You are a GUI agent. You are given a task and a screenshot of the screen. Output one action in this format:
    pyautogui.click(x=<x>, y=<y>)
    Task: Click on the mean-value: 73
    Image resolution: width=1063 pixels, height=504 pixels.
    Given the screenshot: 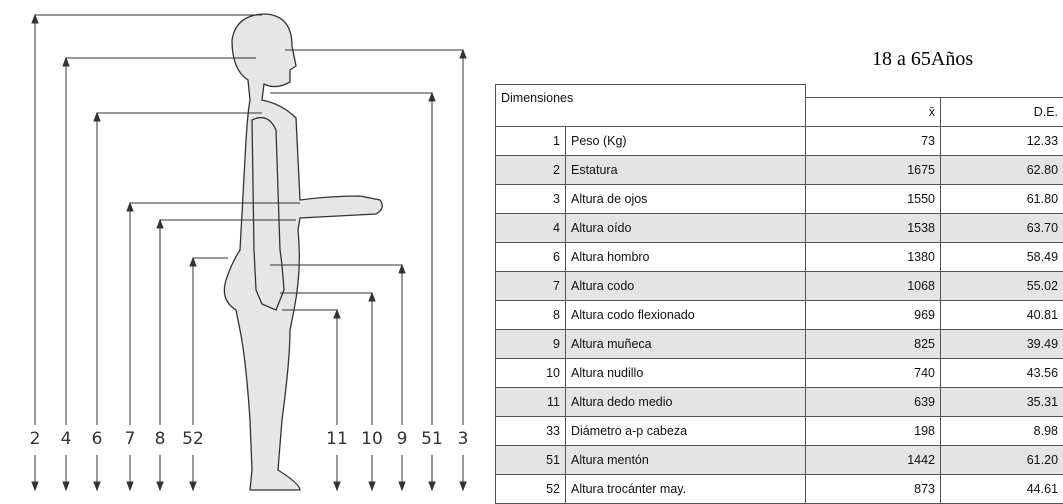 What is the action you would take?
    pyautogui.click(x=873, y=140)
    